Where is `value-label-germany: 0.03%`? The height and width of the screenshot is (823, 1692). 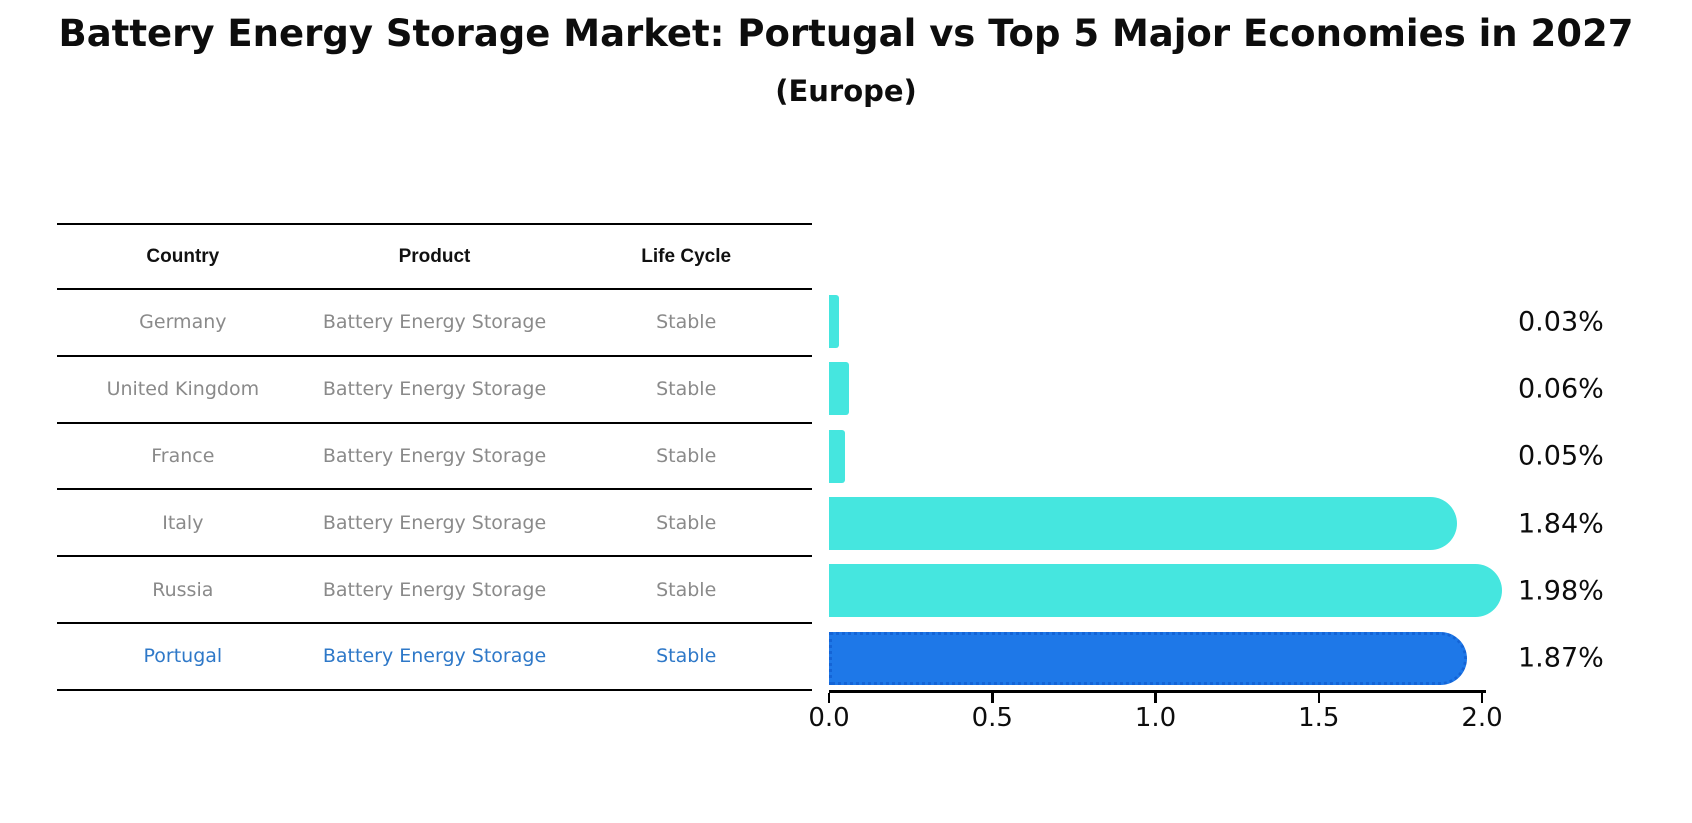 value-label-germany: 0.03% is located at coordinates (1561, 322).